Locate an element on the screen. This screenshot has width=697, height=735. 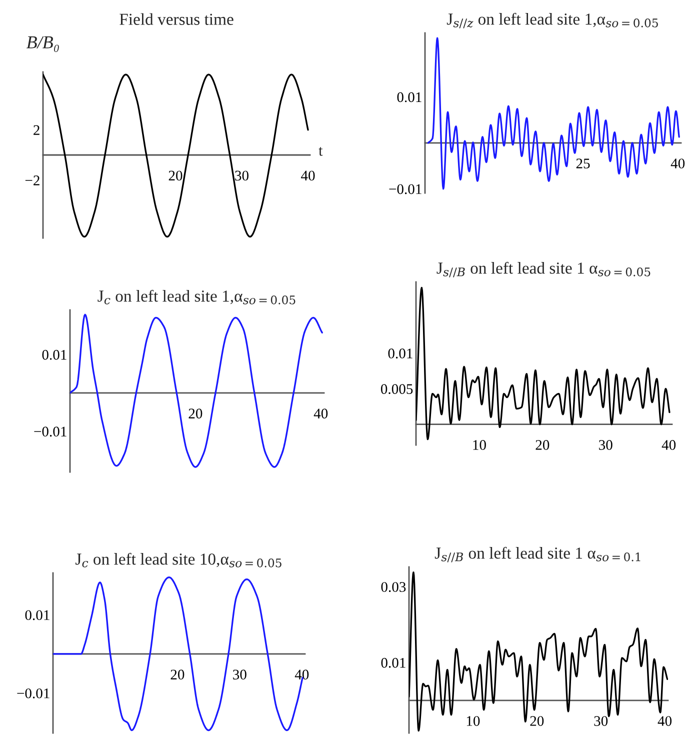
chart-title: J$_{s//B}$ on left lead site 1 α$_{so=0.05}$ is located at coordinates (543, 270).